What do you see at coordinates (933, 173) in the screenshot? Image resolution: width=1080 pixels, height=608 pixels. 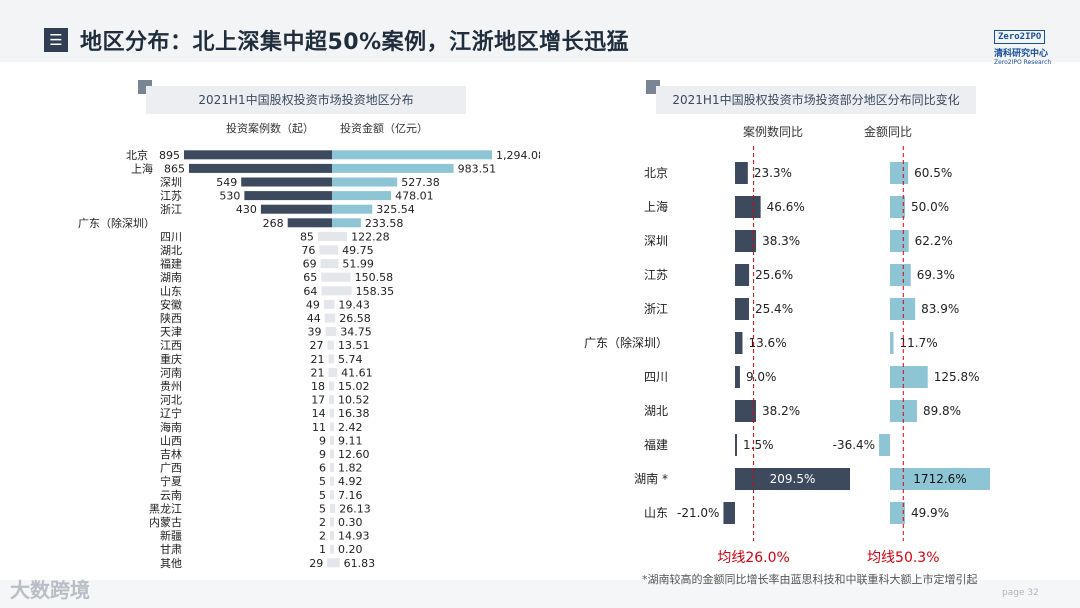 I see `amount-yoy-value-label: 60.5%` at bounding box center [933, 173].